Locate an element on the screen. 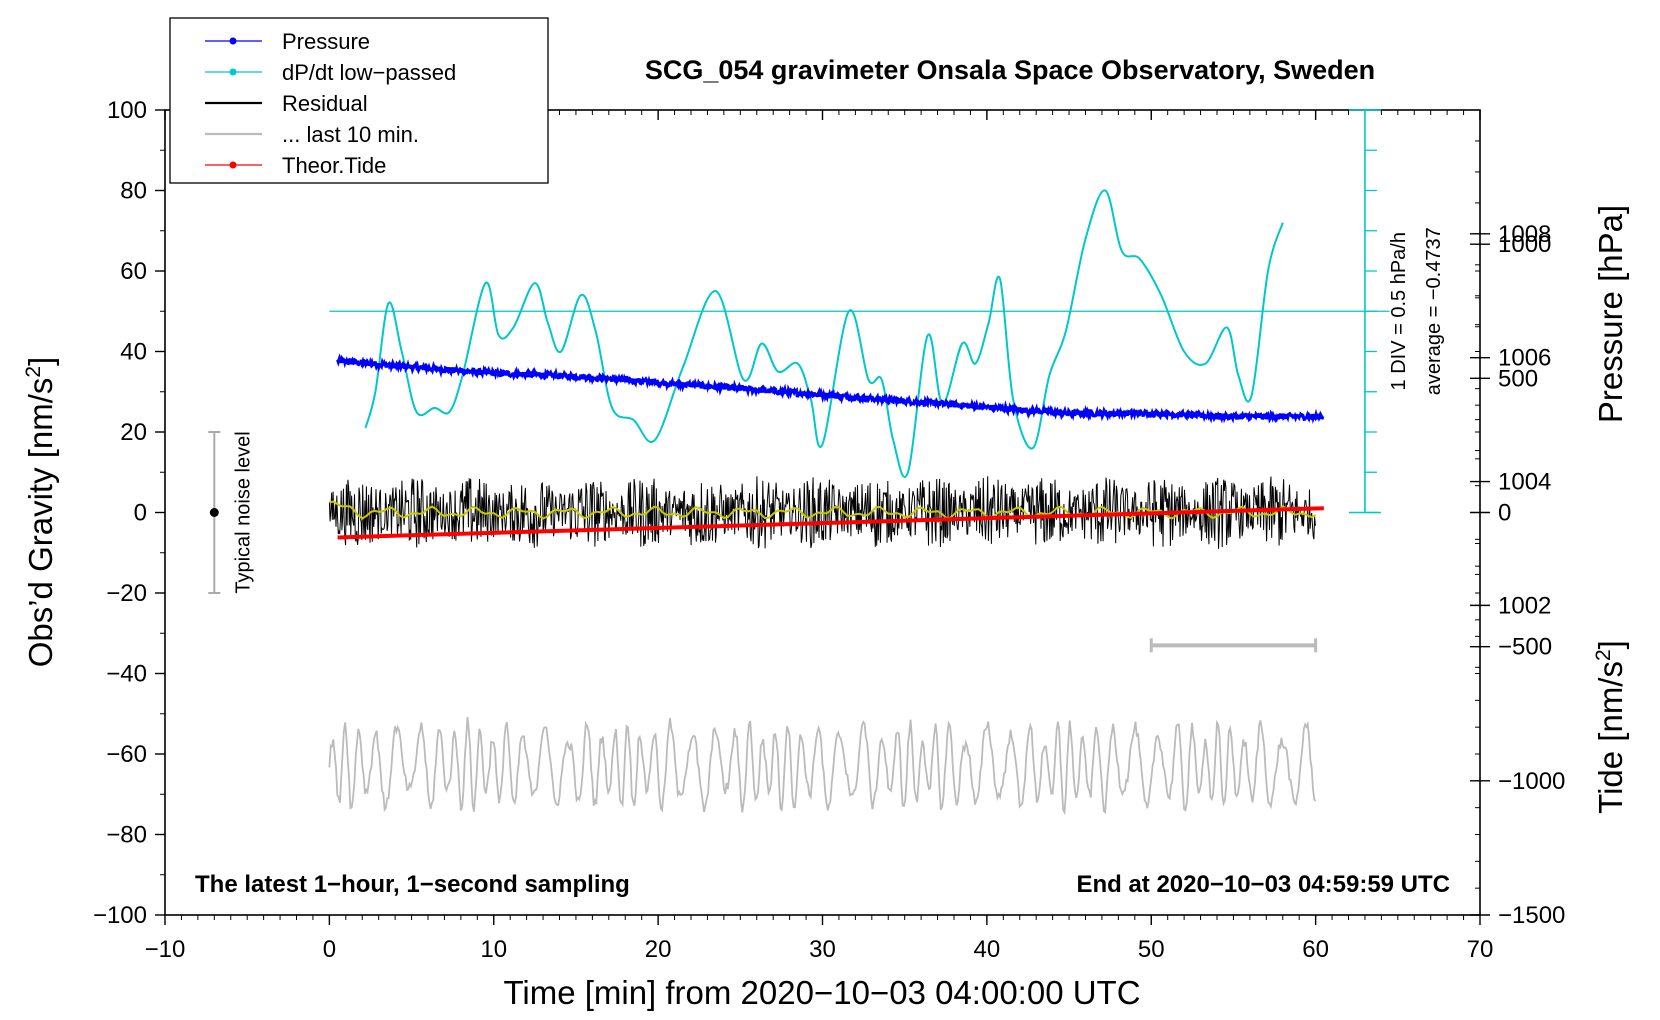 The width and height of the screenshot is (1660, 1020). last-10-min-bar is located at coordinates (1233, 645).